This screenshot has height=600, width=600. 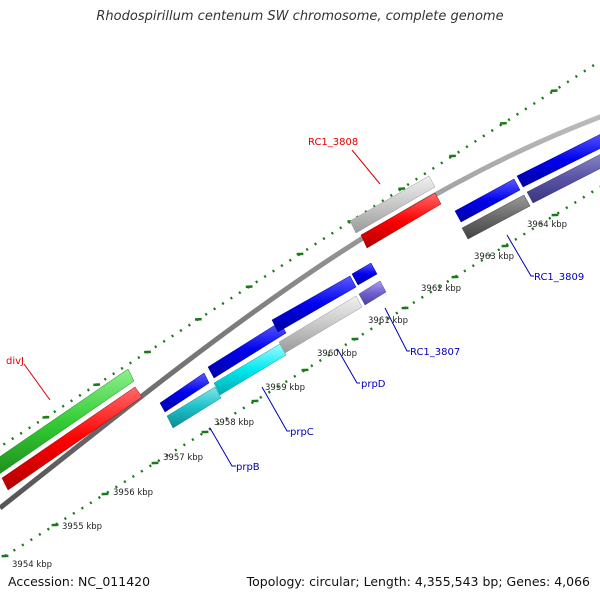 I want to click on gene-blue-e, so click(x=487, y=200).